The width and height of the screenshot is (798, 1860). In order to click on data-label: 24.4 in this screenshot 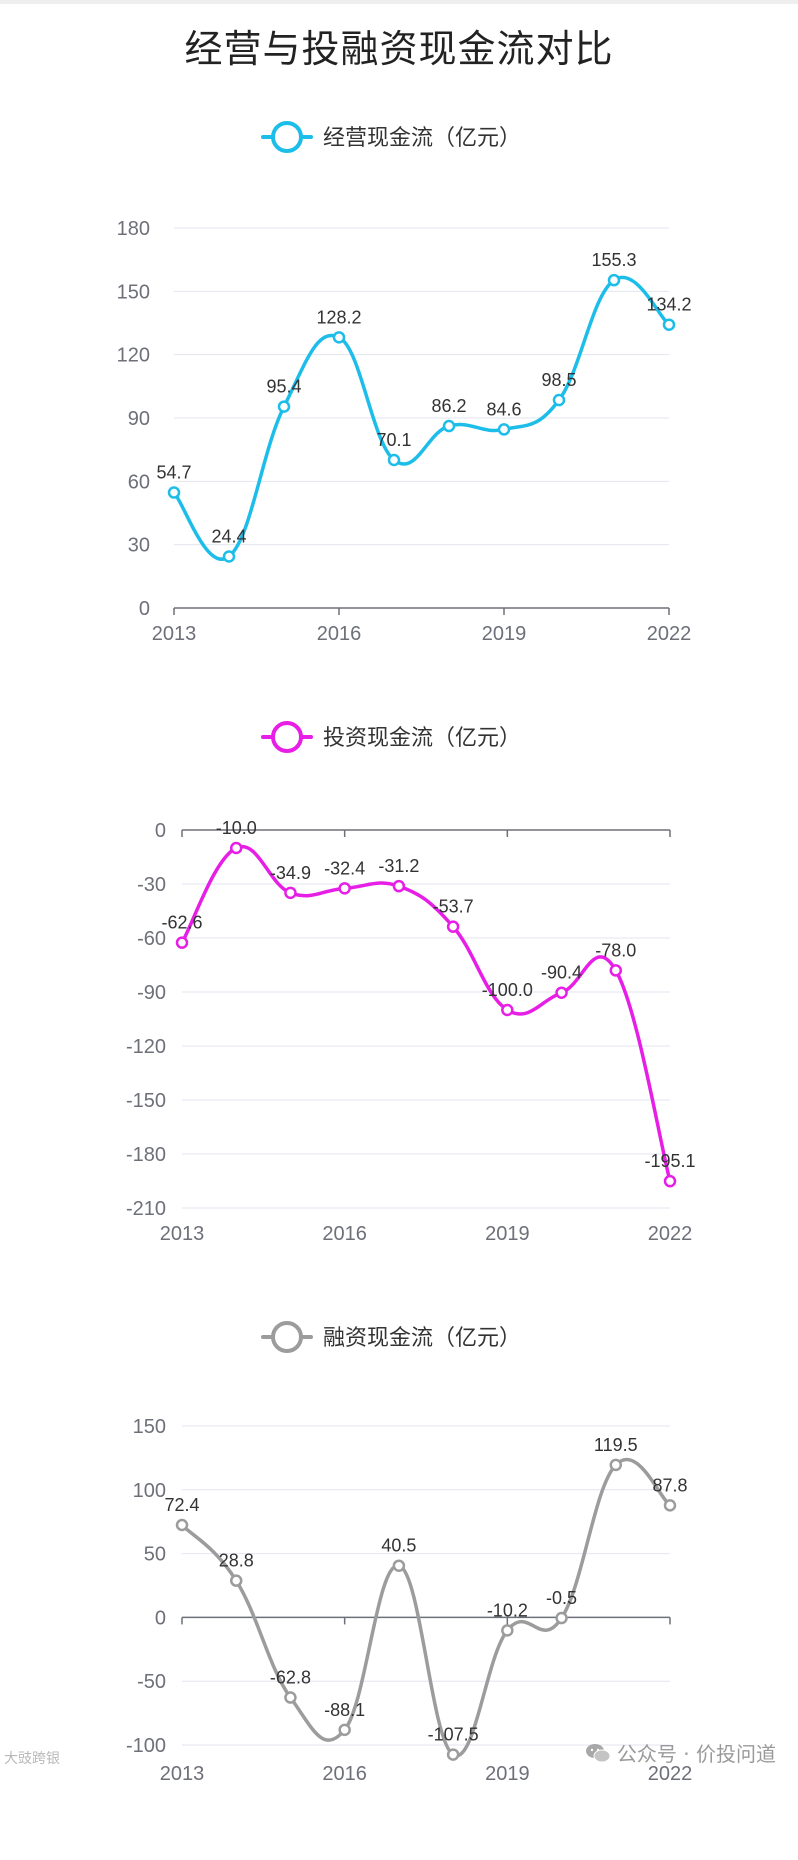, I will do `click(228, 536)`.